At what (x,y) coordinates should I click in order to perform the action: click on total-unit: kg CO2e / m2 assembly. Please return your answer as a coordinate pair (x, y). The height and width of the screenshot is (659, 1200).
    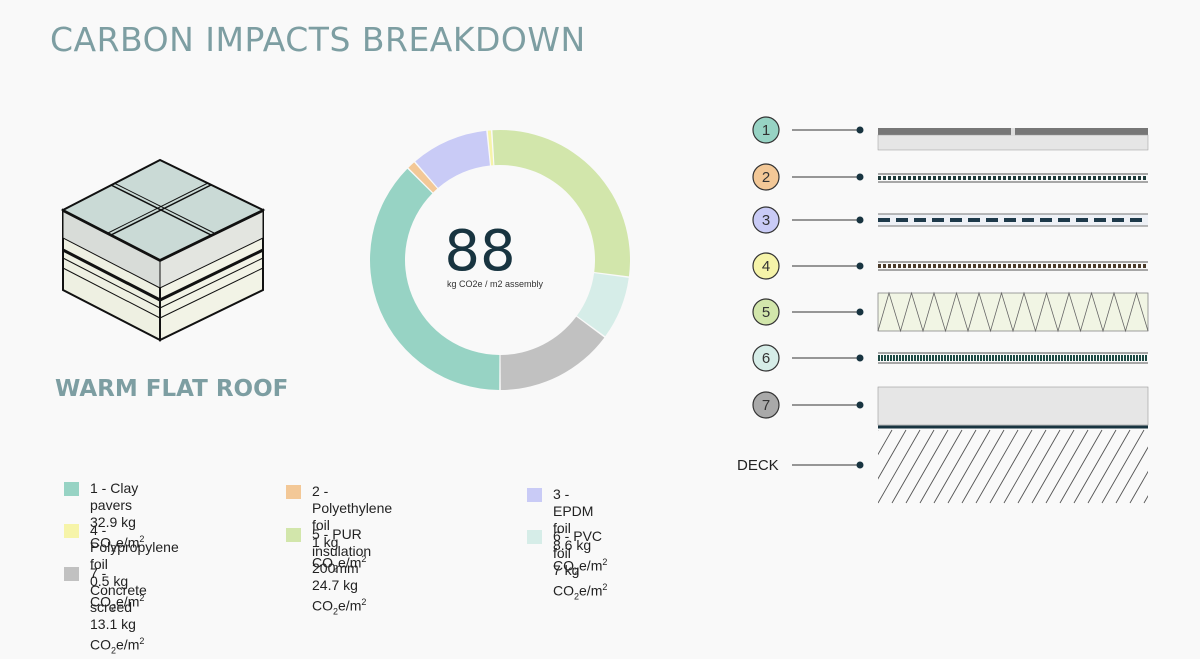
    Looking at the image, I should click on (495, 284).